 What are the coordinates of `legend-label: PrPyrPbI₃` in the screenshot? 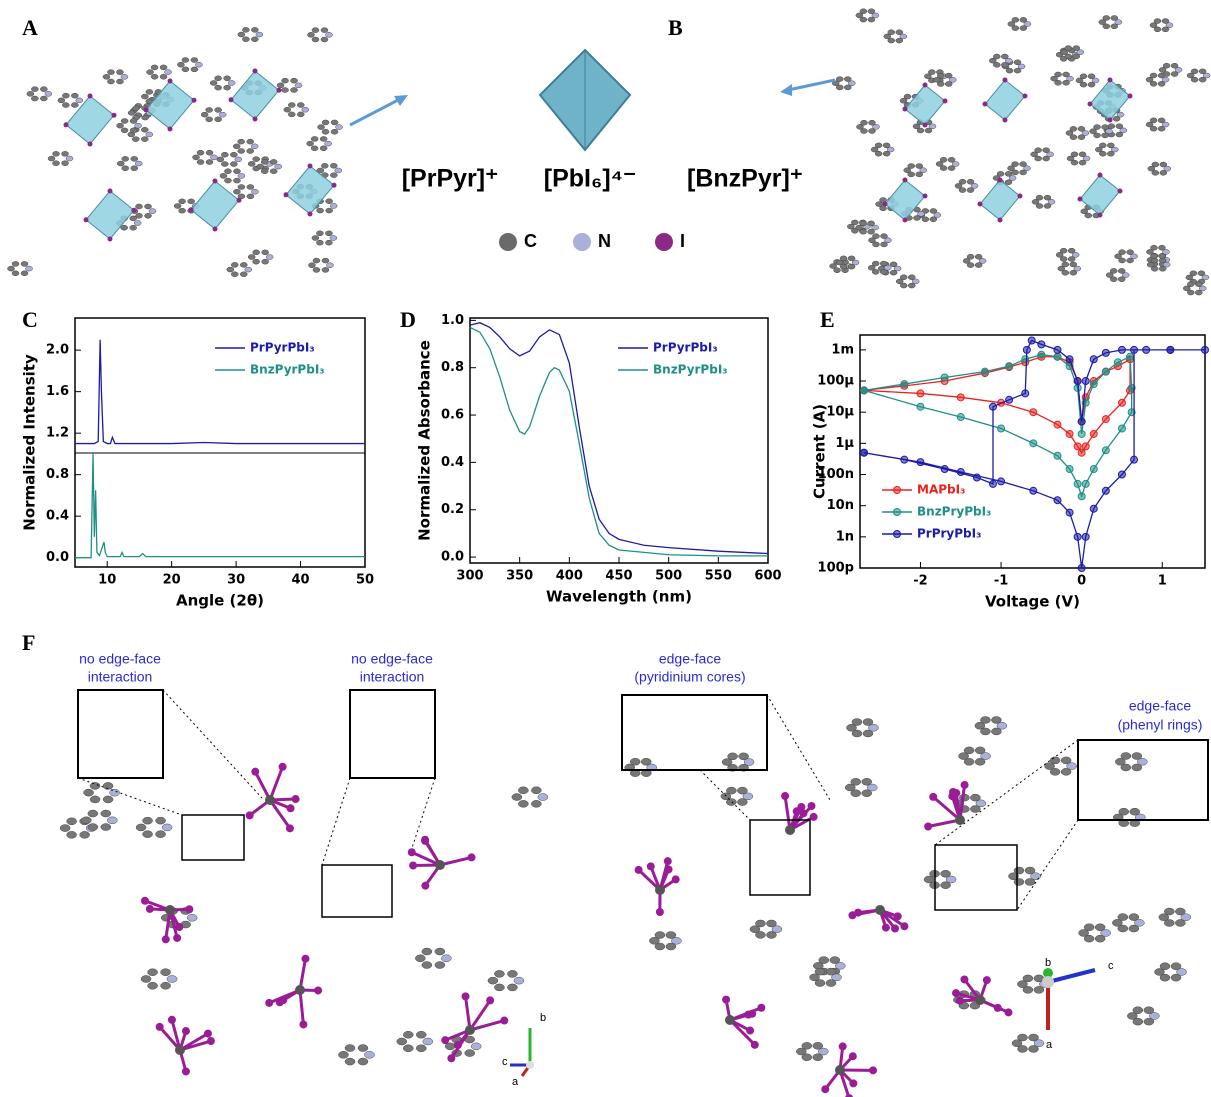 It's located at (685, 348).